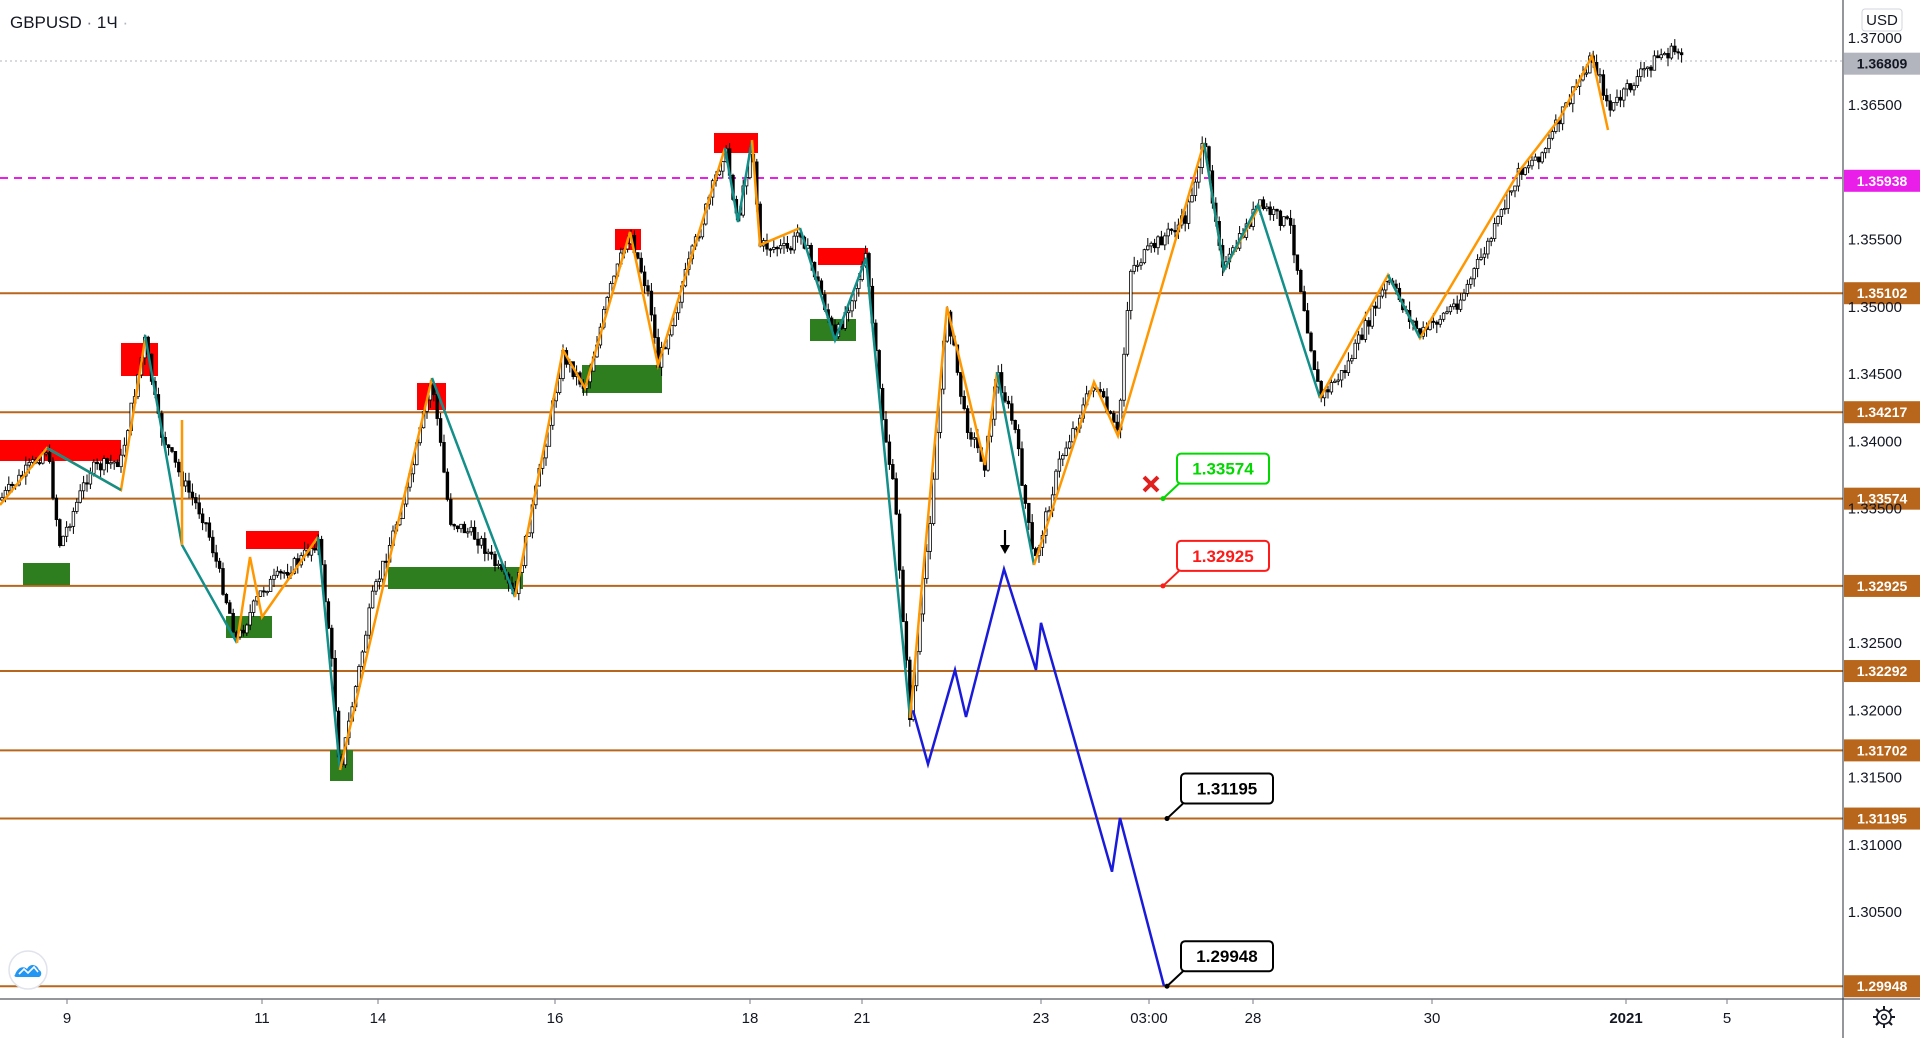 Image resolution: width=1920 pixels, height=1038 pixels. I want to click on time-tick-label: 21, so click(862, 1018).